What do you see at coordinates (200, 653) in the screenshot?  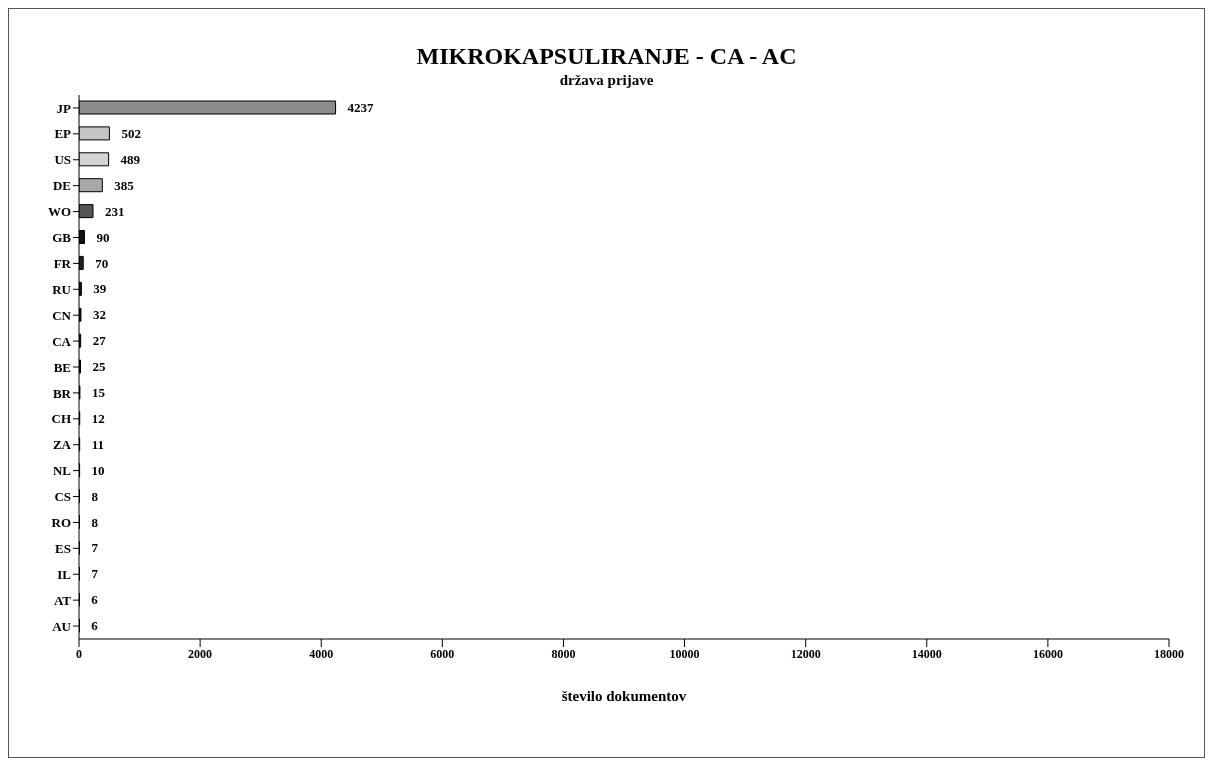 I see `x-tick-label: 2000` at bounding box center [200, 653].